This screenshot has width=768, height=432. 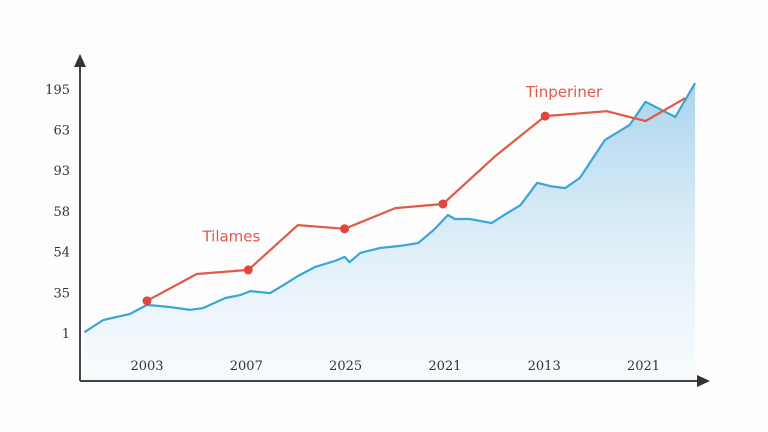 What do you see at coordinates (230, 236) in the screenshot?
I see `annotation-label: Tilames` at bounding box center [230, 236].